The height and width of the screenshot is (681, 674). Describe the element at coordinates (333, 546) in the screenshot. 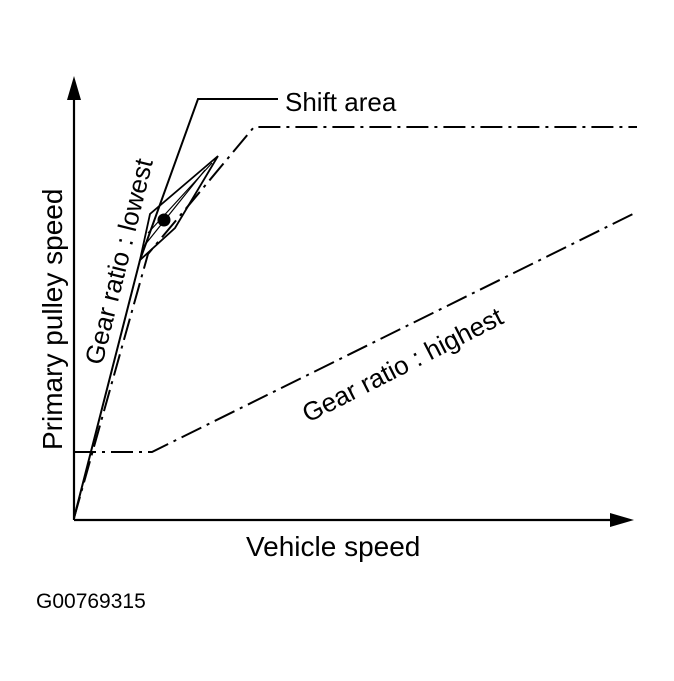

I see `x-axis-label: Vehicle speed` at that location.